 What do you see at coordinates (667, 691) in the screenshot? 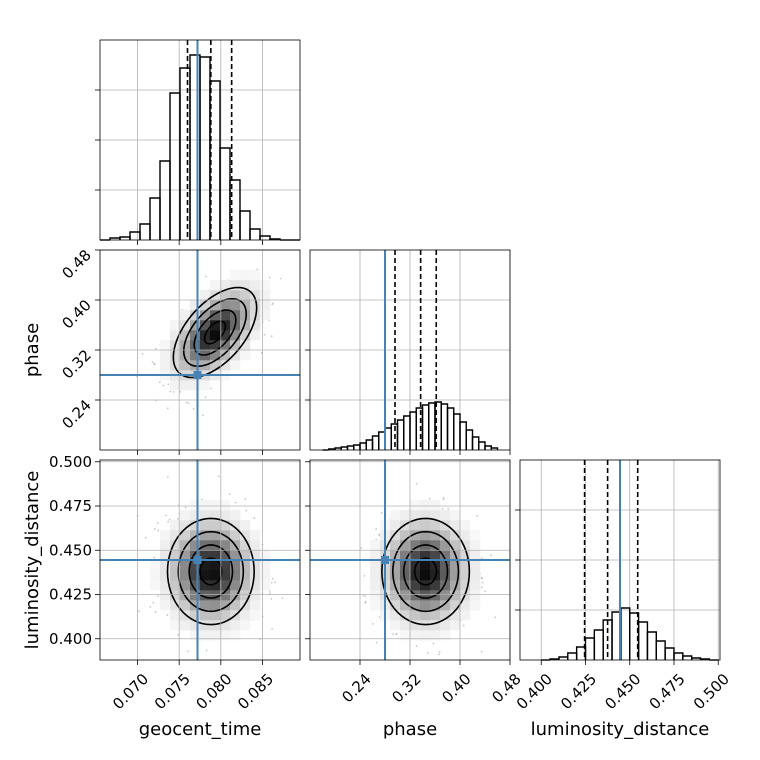
I see `tick-label-x-luminosity-distance: 0.475` at bounding box center [667, 691].